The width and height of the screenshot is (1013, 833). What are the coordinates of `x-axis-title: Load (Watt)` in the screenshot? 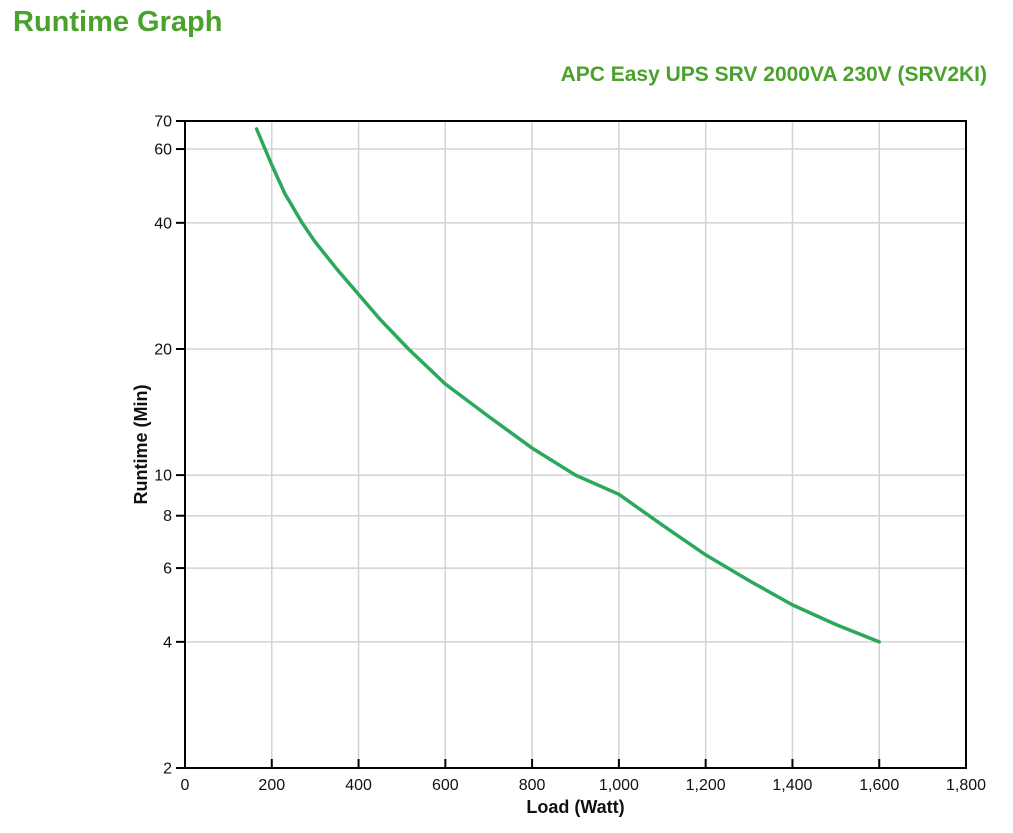 It's located at (575, 807).